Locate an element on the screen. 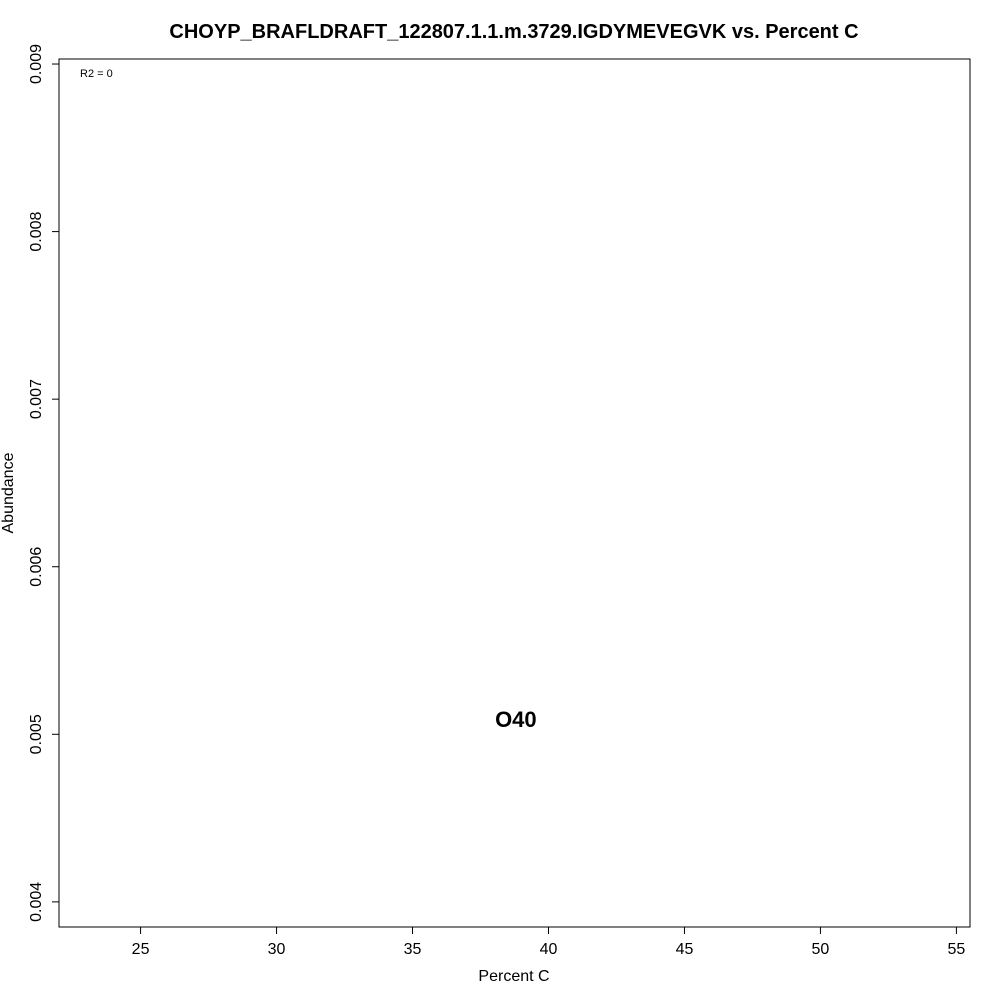 Image resolution: width=1000 pixels, height=1000 pixels. x-axis-label: Percent C is located at coordinates (513, 976).